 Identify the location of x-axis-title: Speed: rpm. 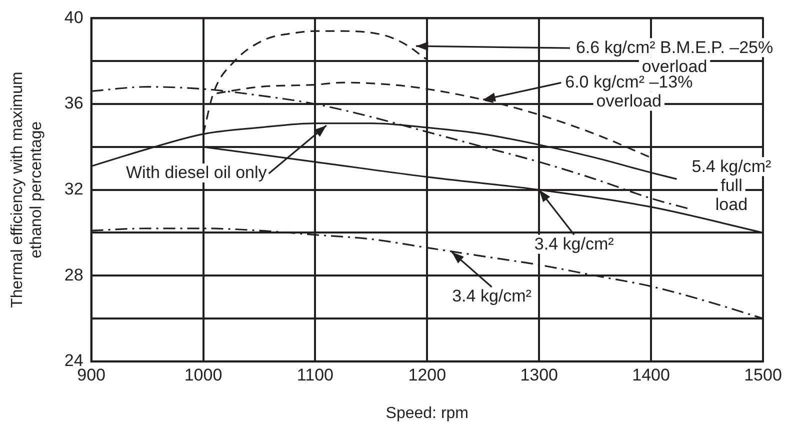
(427, 413).